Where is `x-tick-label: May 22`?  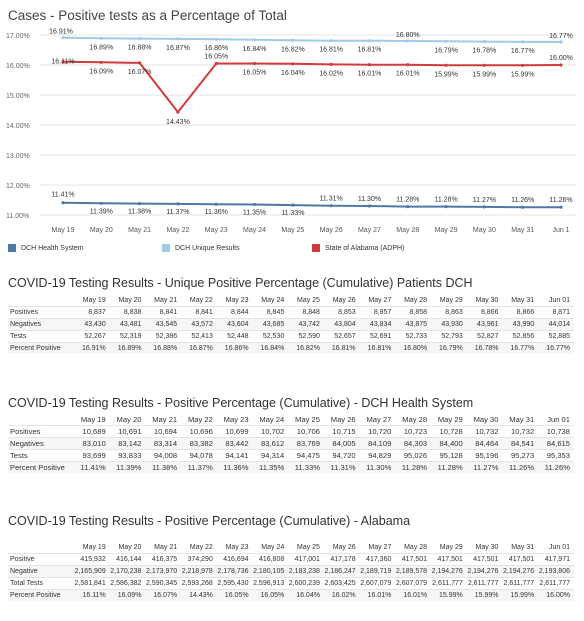
x-tick-label: May 22 is located at coordinates (177, 230).